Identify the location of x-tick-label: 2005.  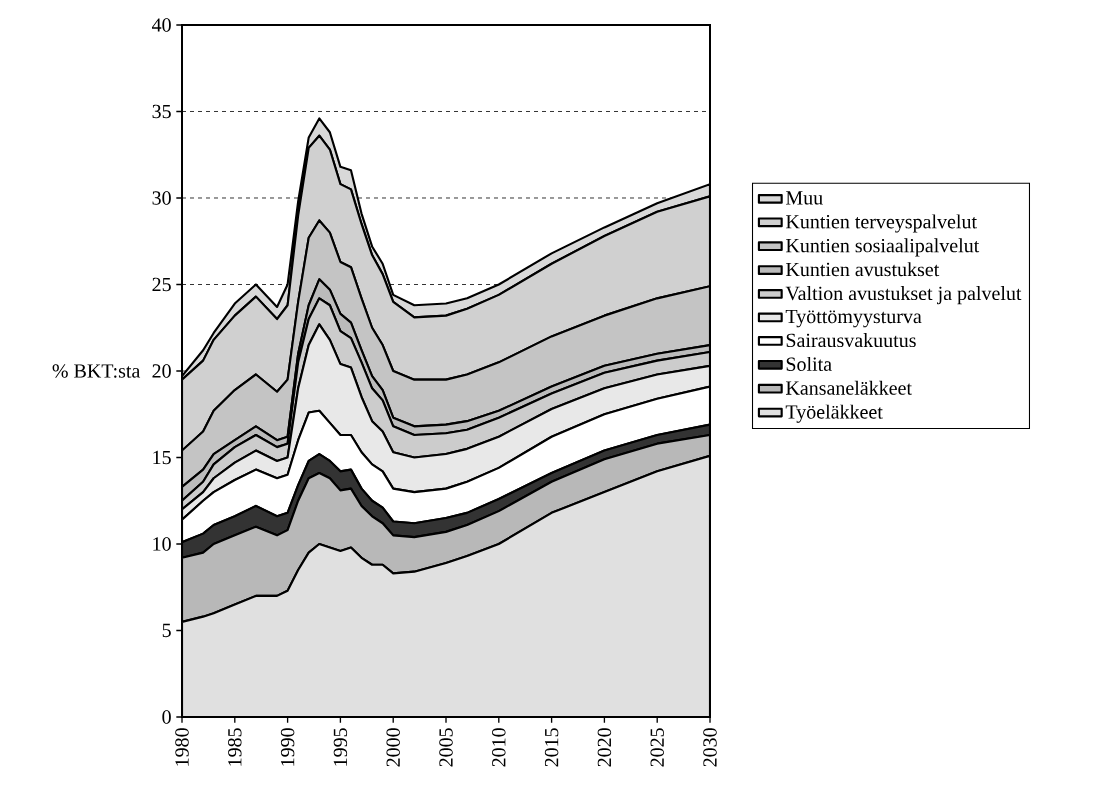
(446, 747).